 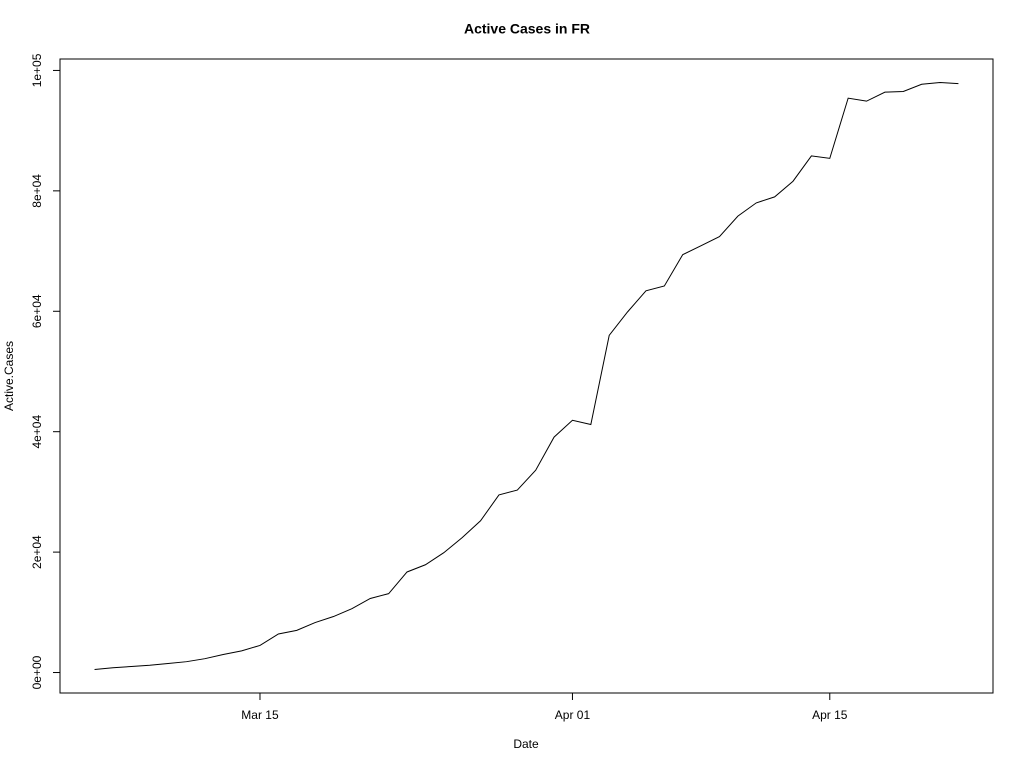 What do you see at coordinates (830, 715) in the screenshot?
I see `x-tick-label: Apr 15` at bounding box center [830, 715].